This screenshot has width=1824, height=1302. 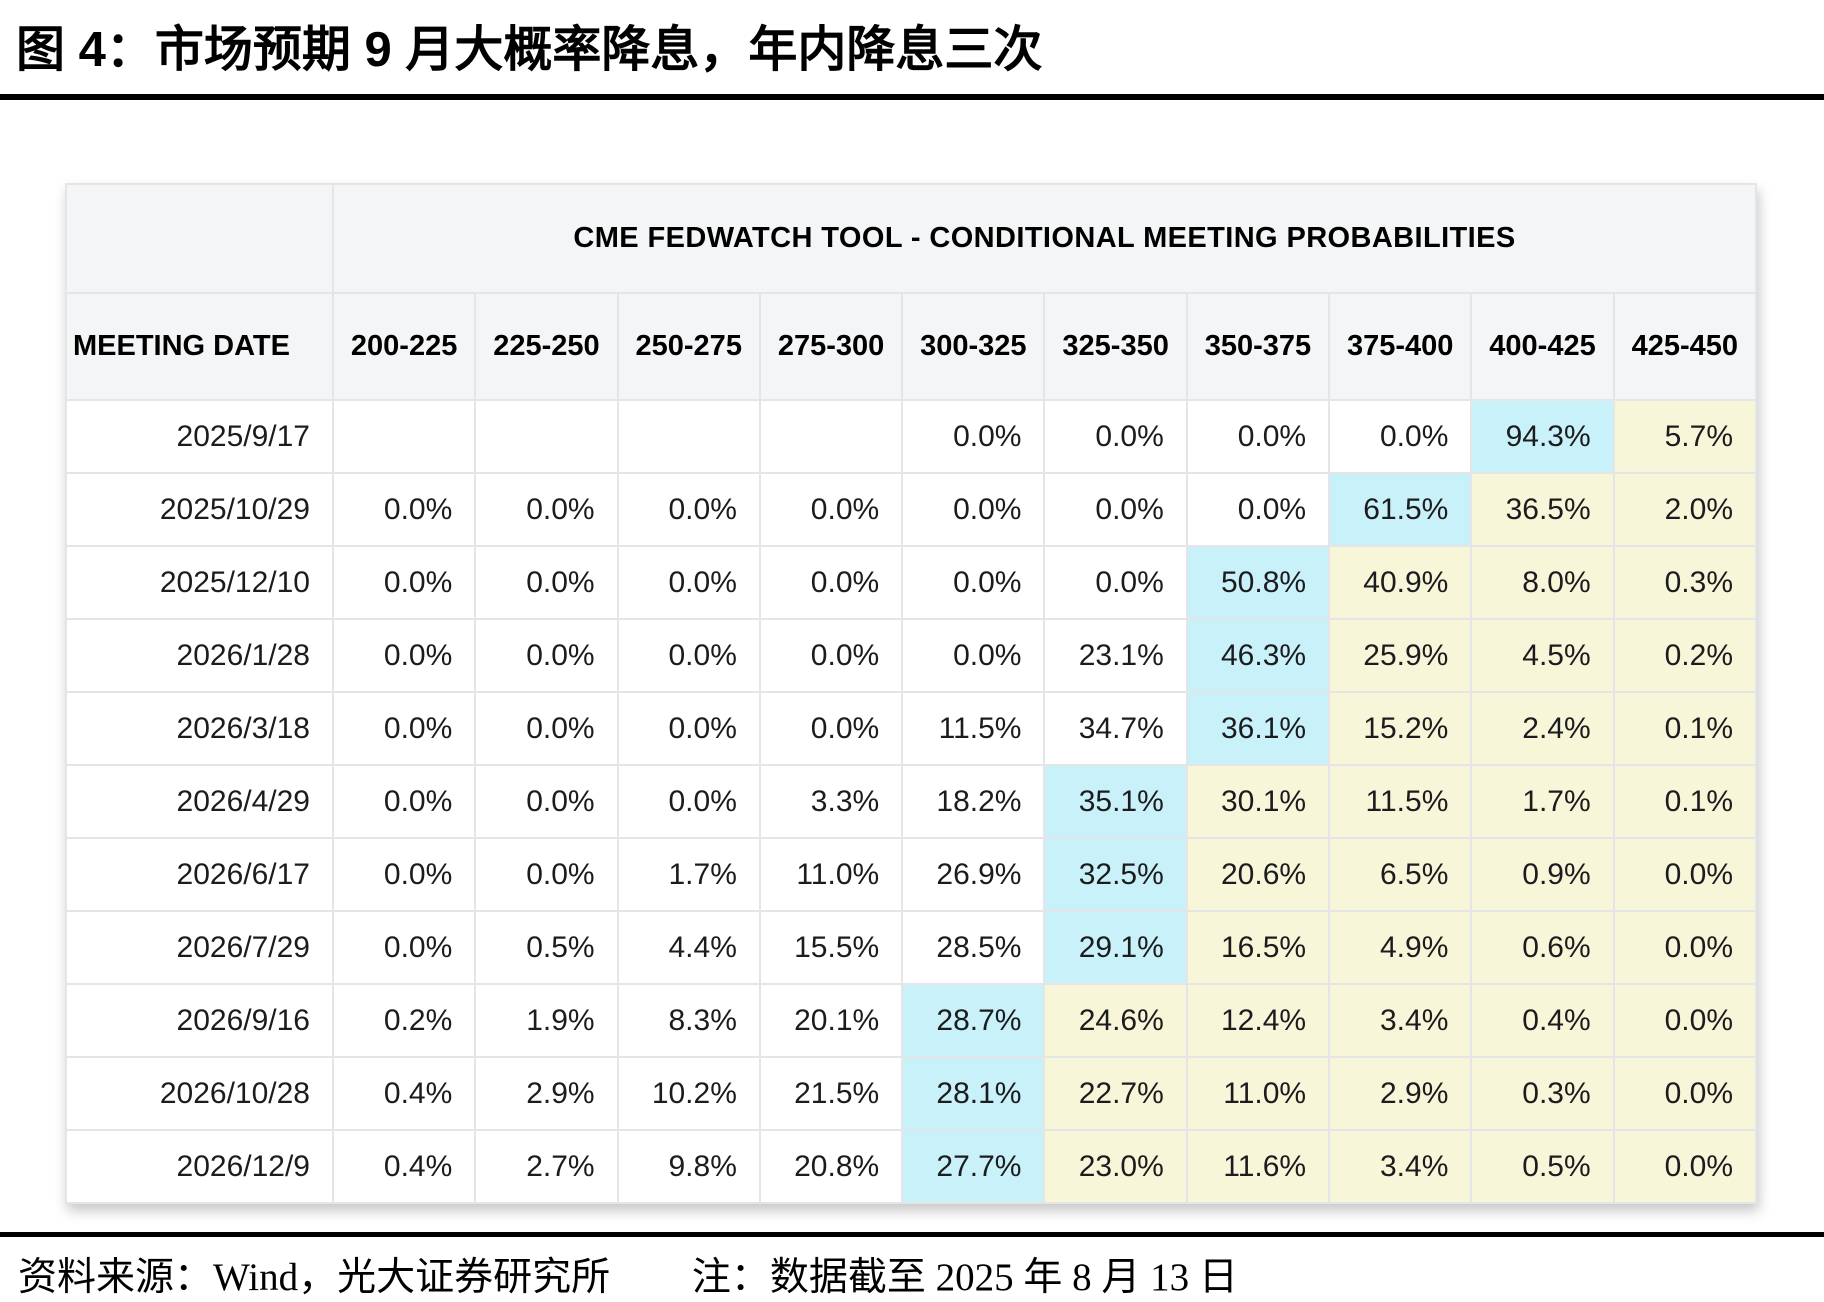 I want to click on meeting-date-cell: 2026/3/18, so click(x=199, y=728).